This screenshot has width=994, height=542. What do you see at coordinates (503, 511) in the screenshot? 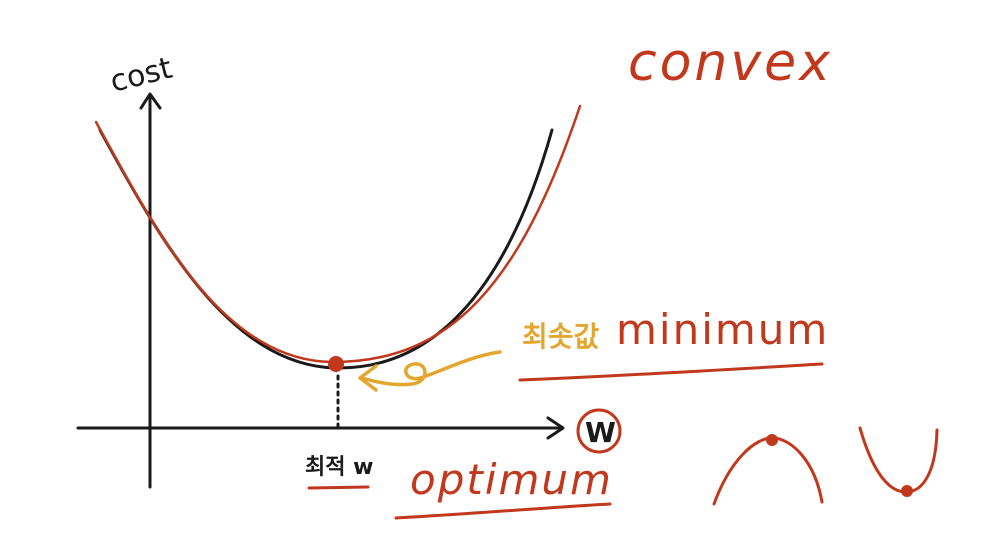
I see `optimum-underline` at bounding box center [503, 511].